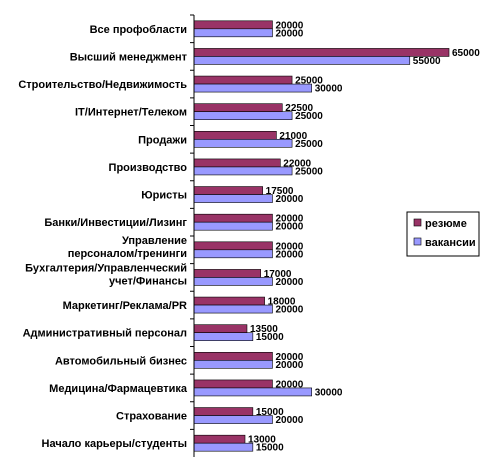  Describe the element at coordinates (262, 440) in the screenshot. I see `value-label-resume: 13000` at that location.